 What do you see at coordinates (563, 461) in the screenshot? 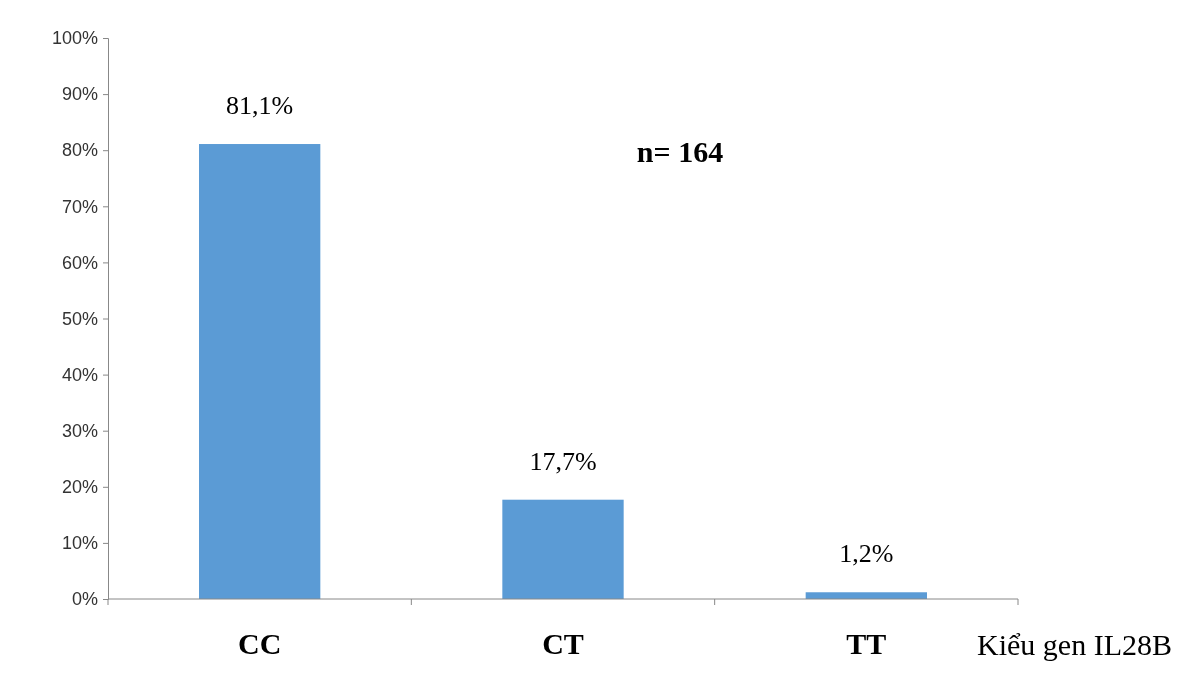
I see `data-label: 17,7%` at bounding box center [563, 461].